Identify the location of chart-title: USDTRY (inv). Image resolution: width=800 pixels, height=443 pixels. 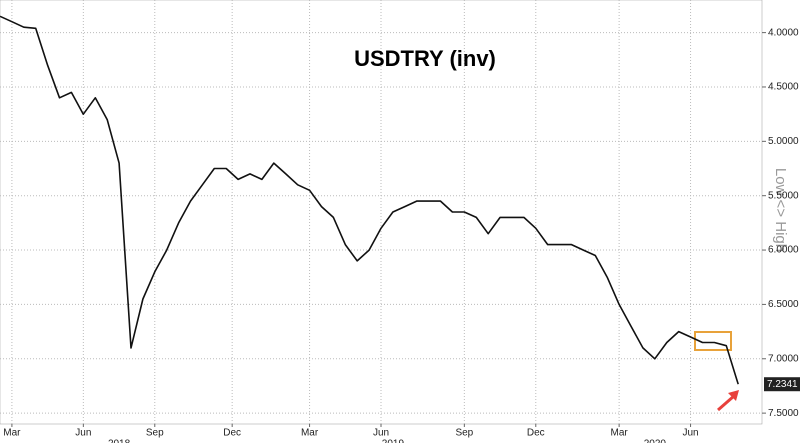
(425, 58).